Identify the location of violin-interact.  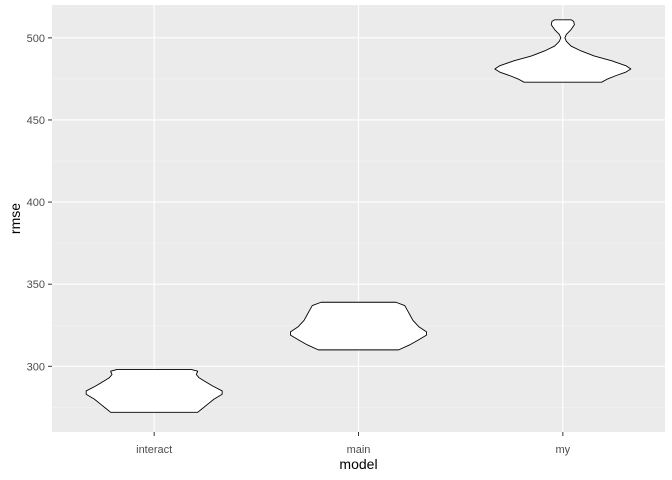
(154, 391).